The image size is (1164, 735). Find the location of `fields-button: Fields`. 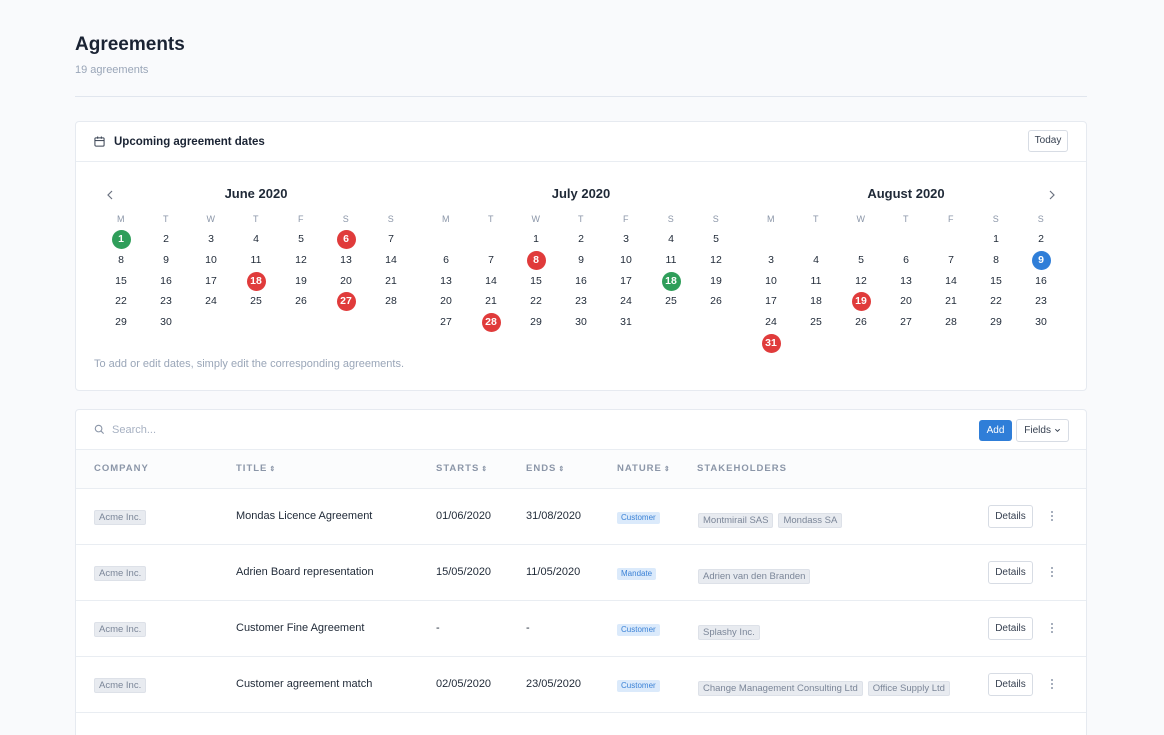

fields-button: Fields is located at coordinates (1042, 430).